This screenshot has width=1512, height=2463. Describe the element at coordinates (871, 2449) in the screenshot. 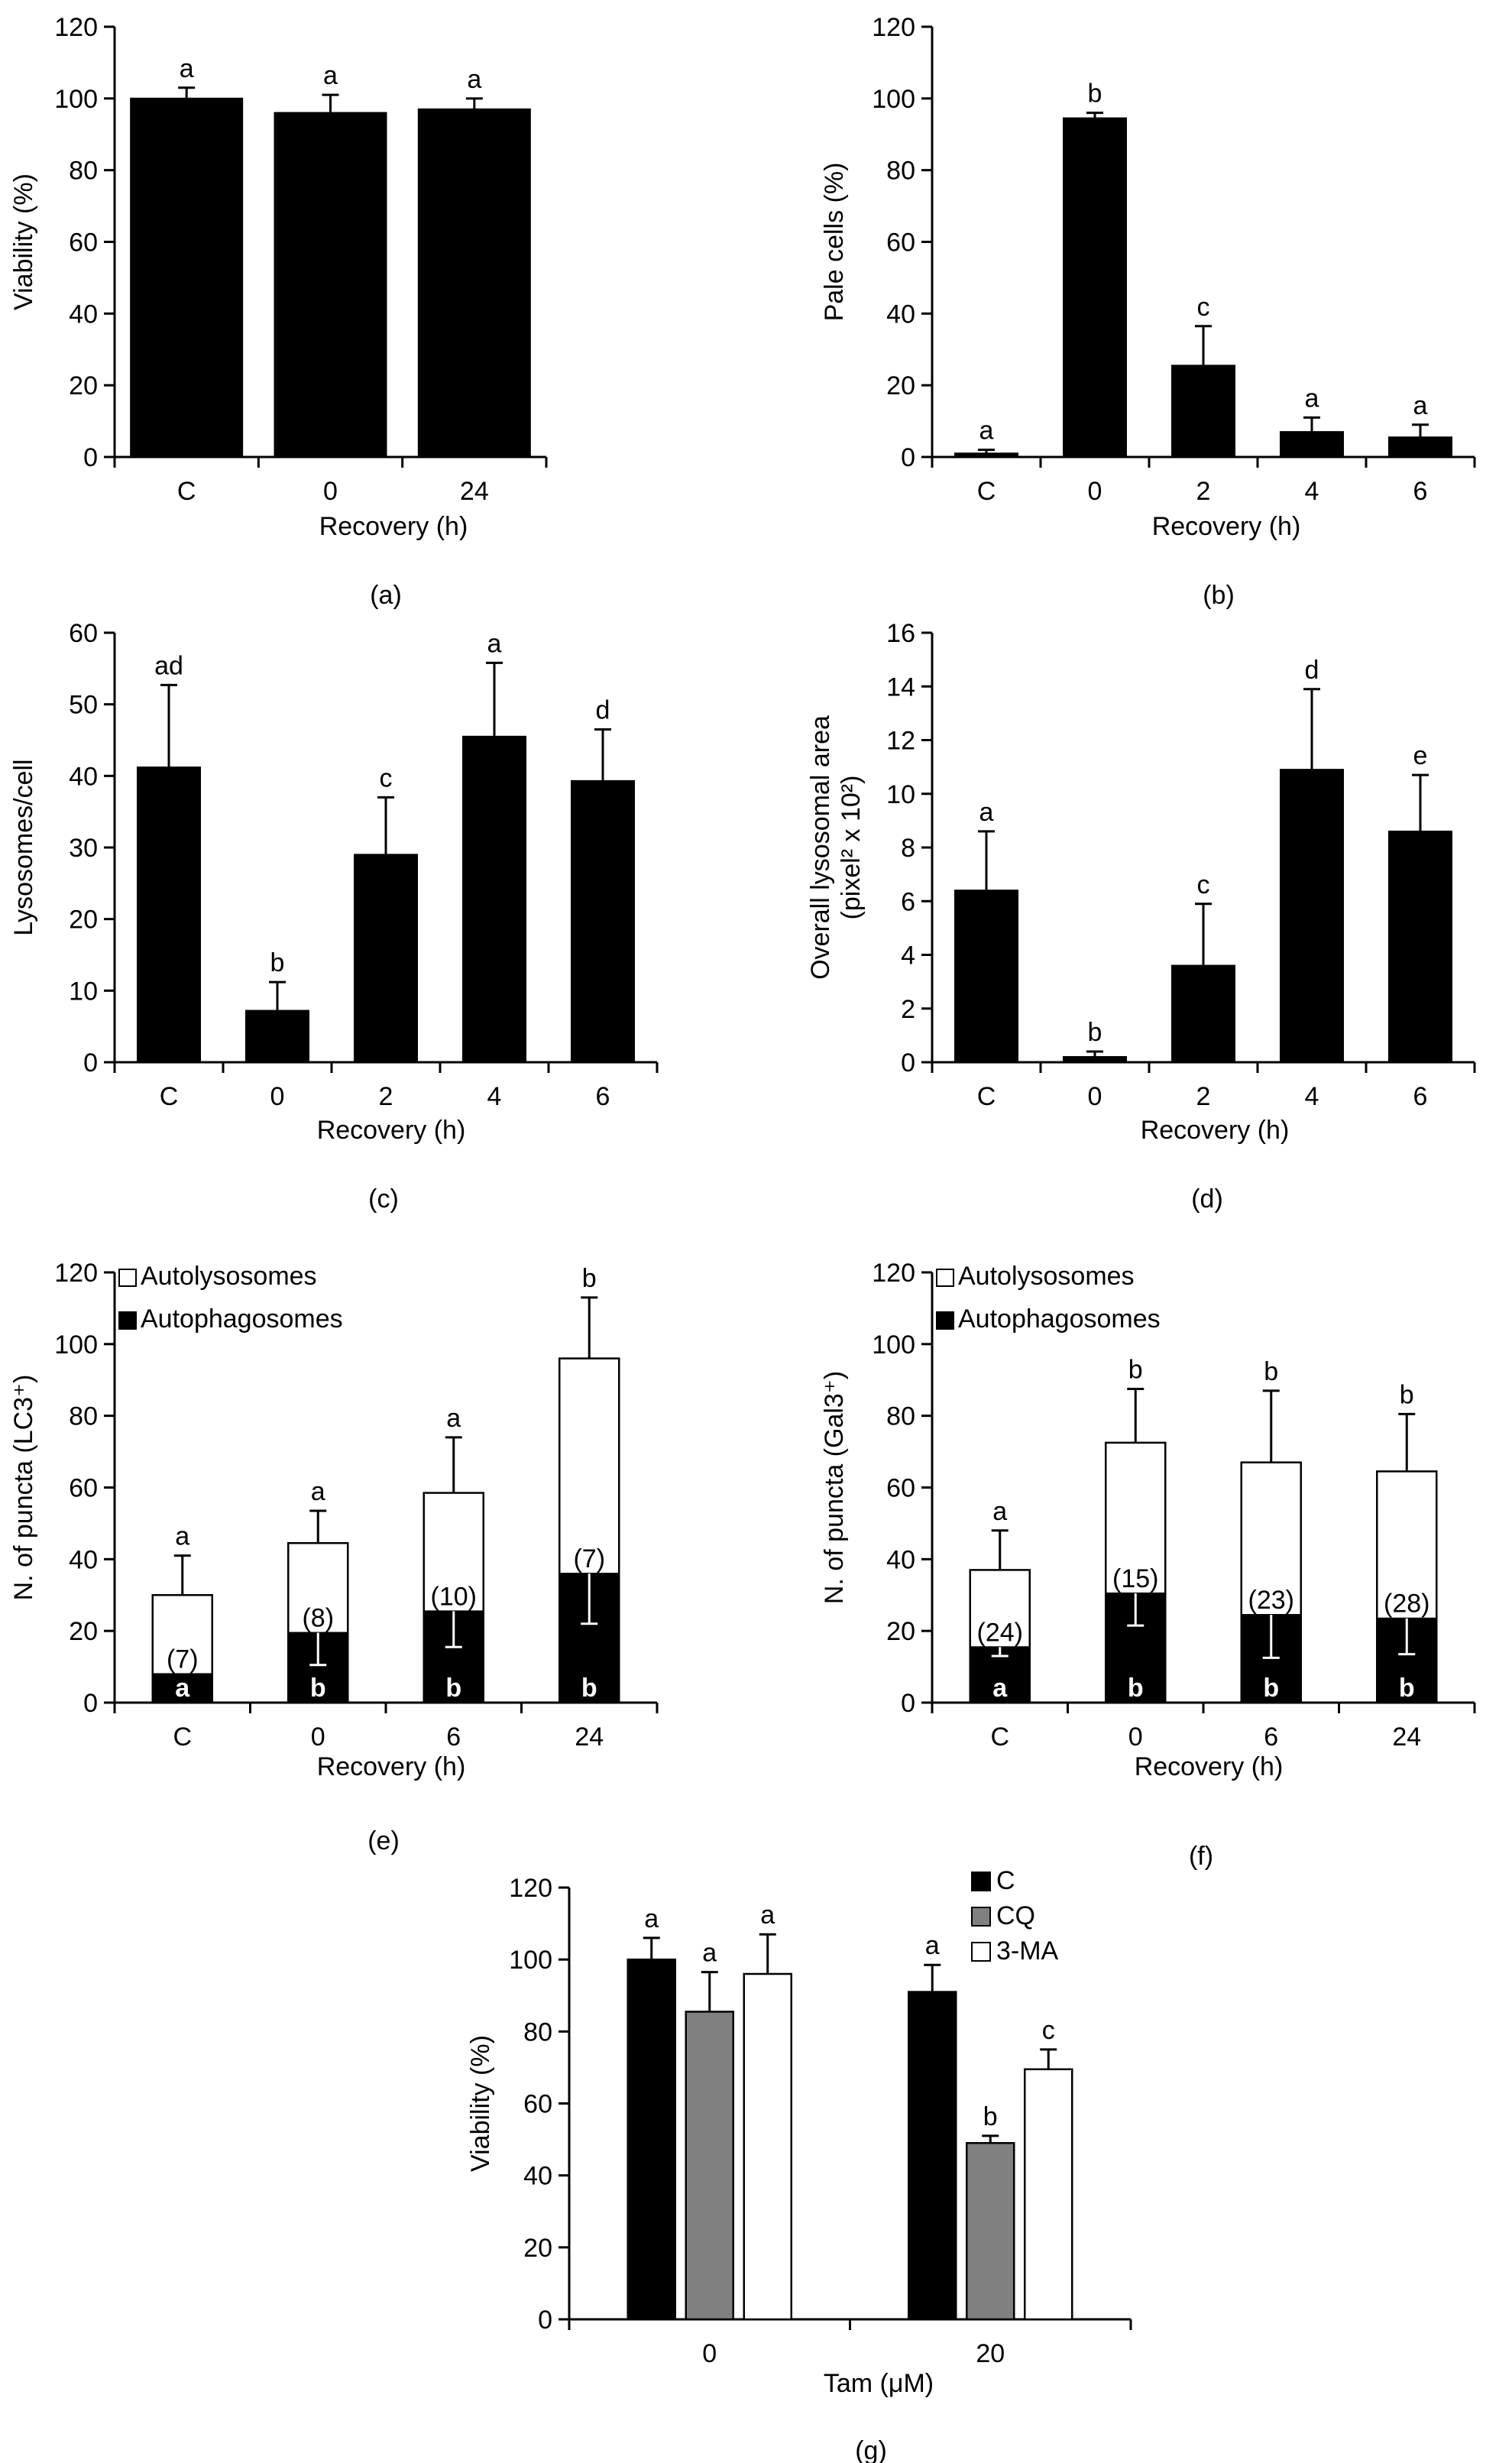

I see `panel-label: (g)` at that location.